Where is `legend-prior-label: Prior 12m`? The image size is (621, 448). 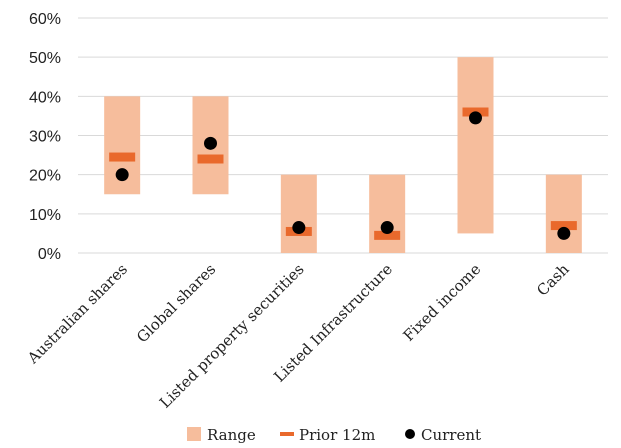
legend-prior-label: Prior 12m is located at coordinates (337, 435).